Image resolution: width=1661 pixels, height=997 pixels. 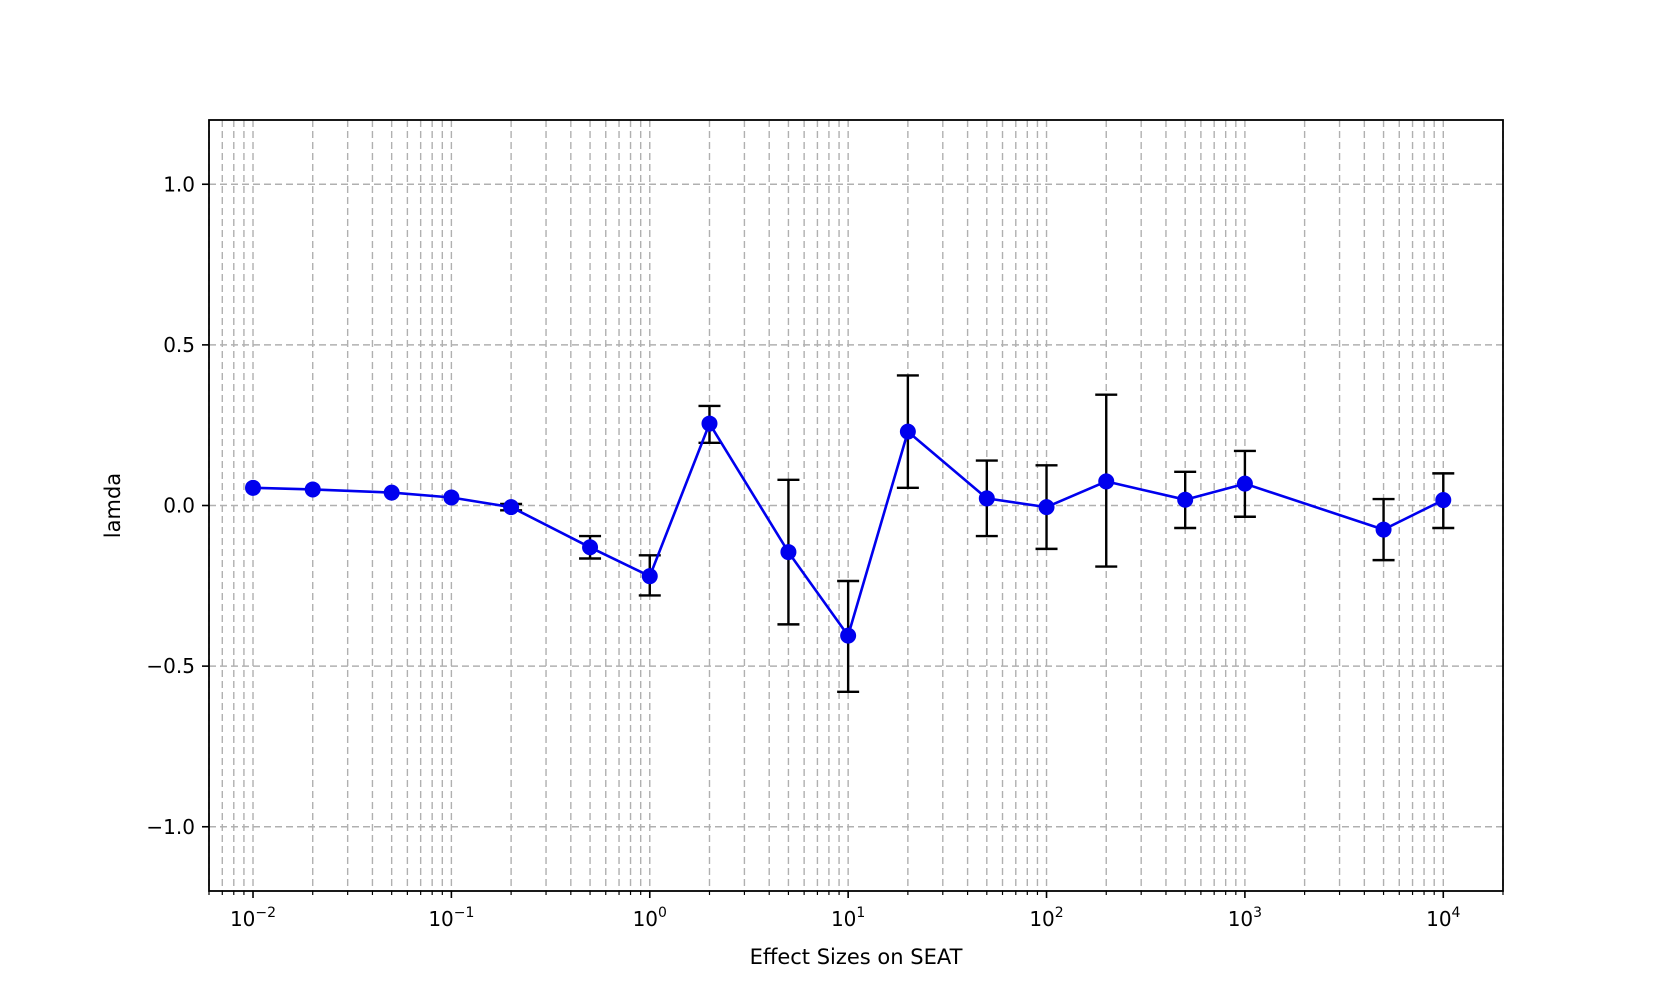 What do you see at coordinates (179, 184) in the screenshot?
I see `y-tick-label: 1.0` at bounding box center [179, 184].